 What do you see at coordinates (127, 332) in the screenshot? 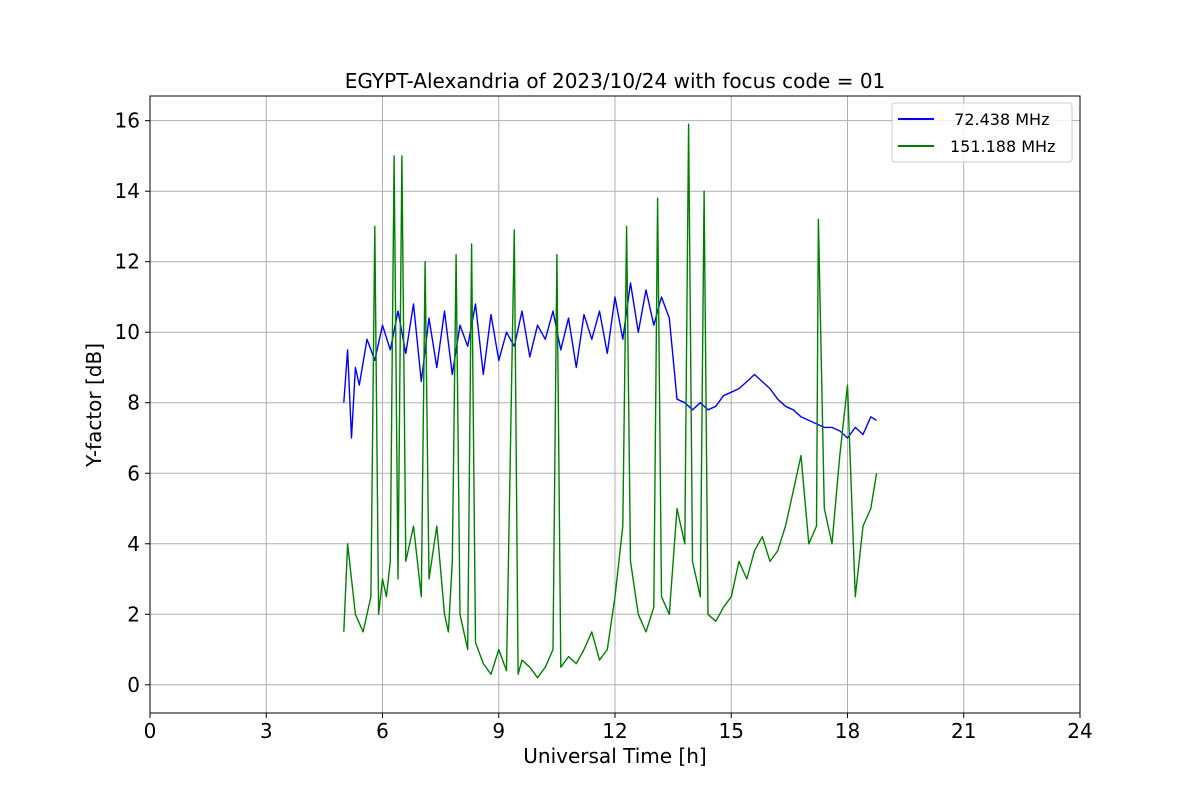
I see `y-tick-label: 10` at bounding box center [127, 332].